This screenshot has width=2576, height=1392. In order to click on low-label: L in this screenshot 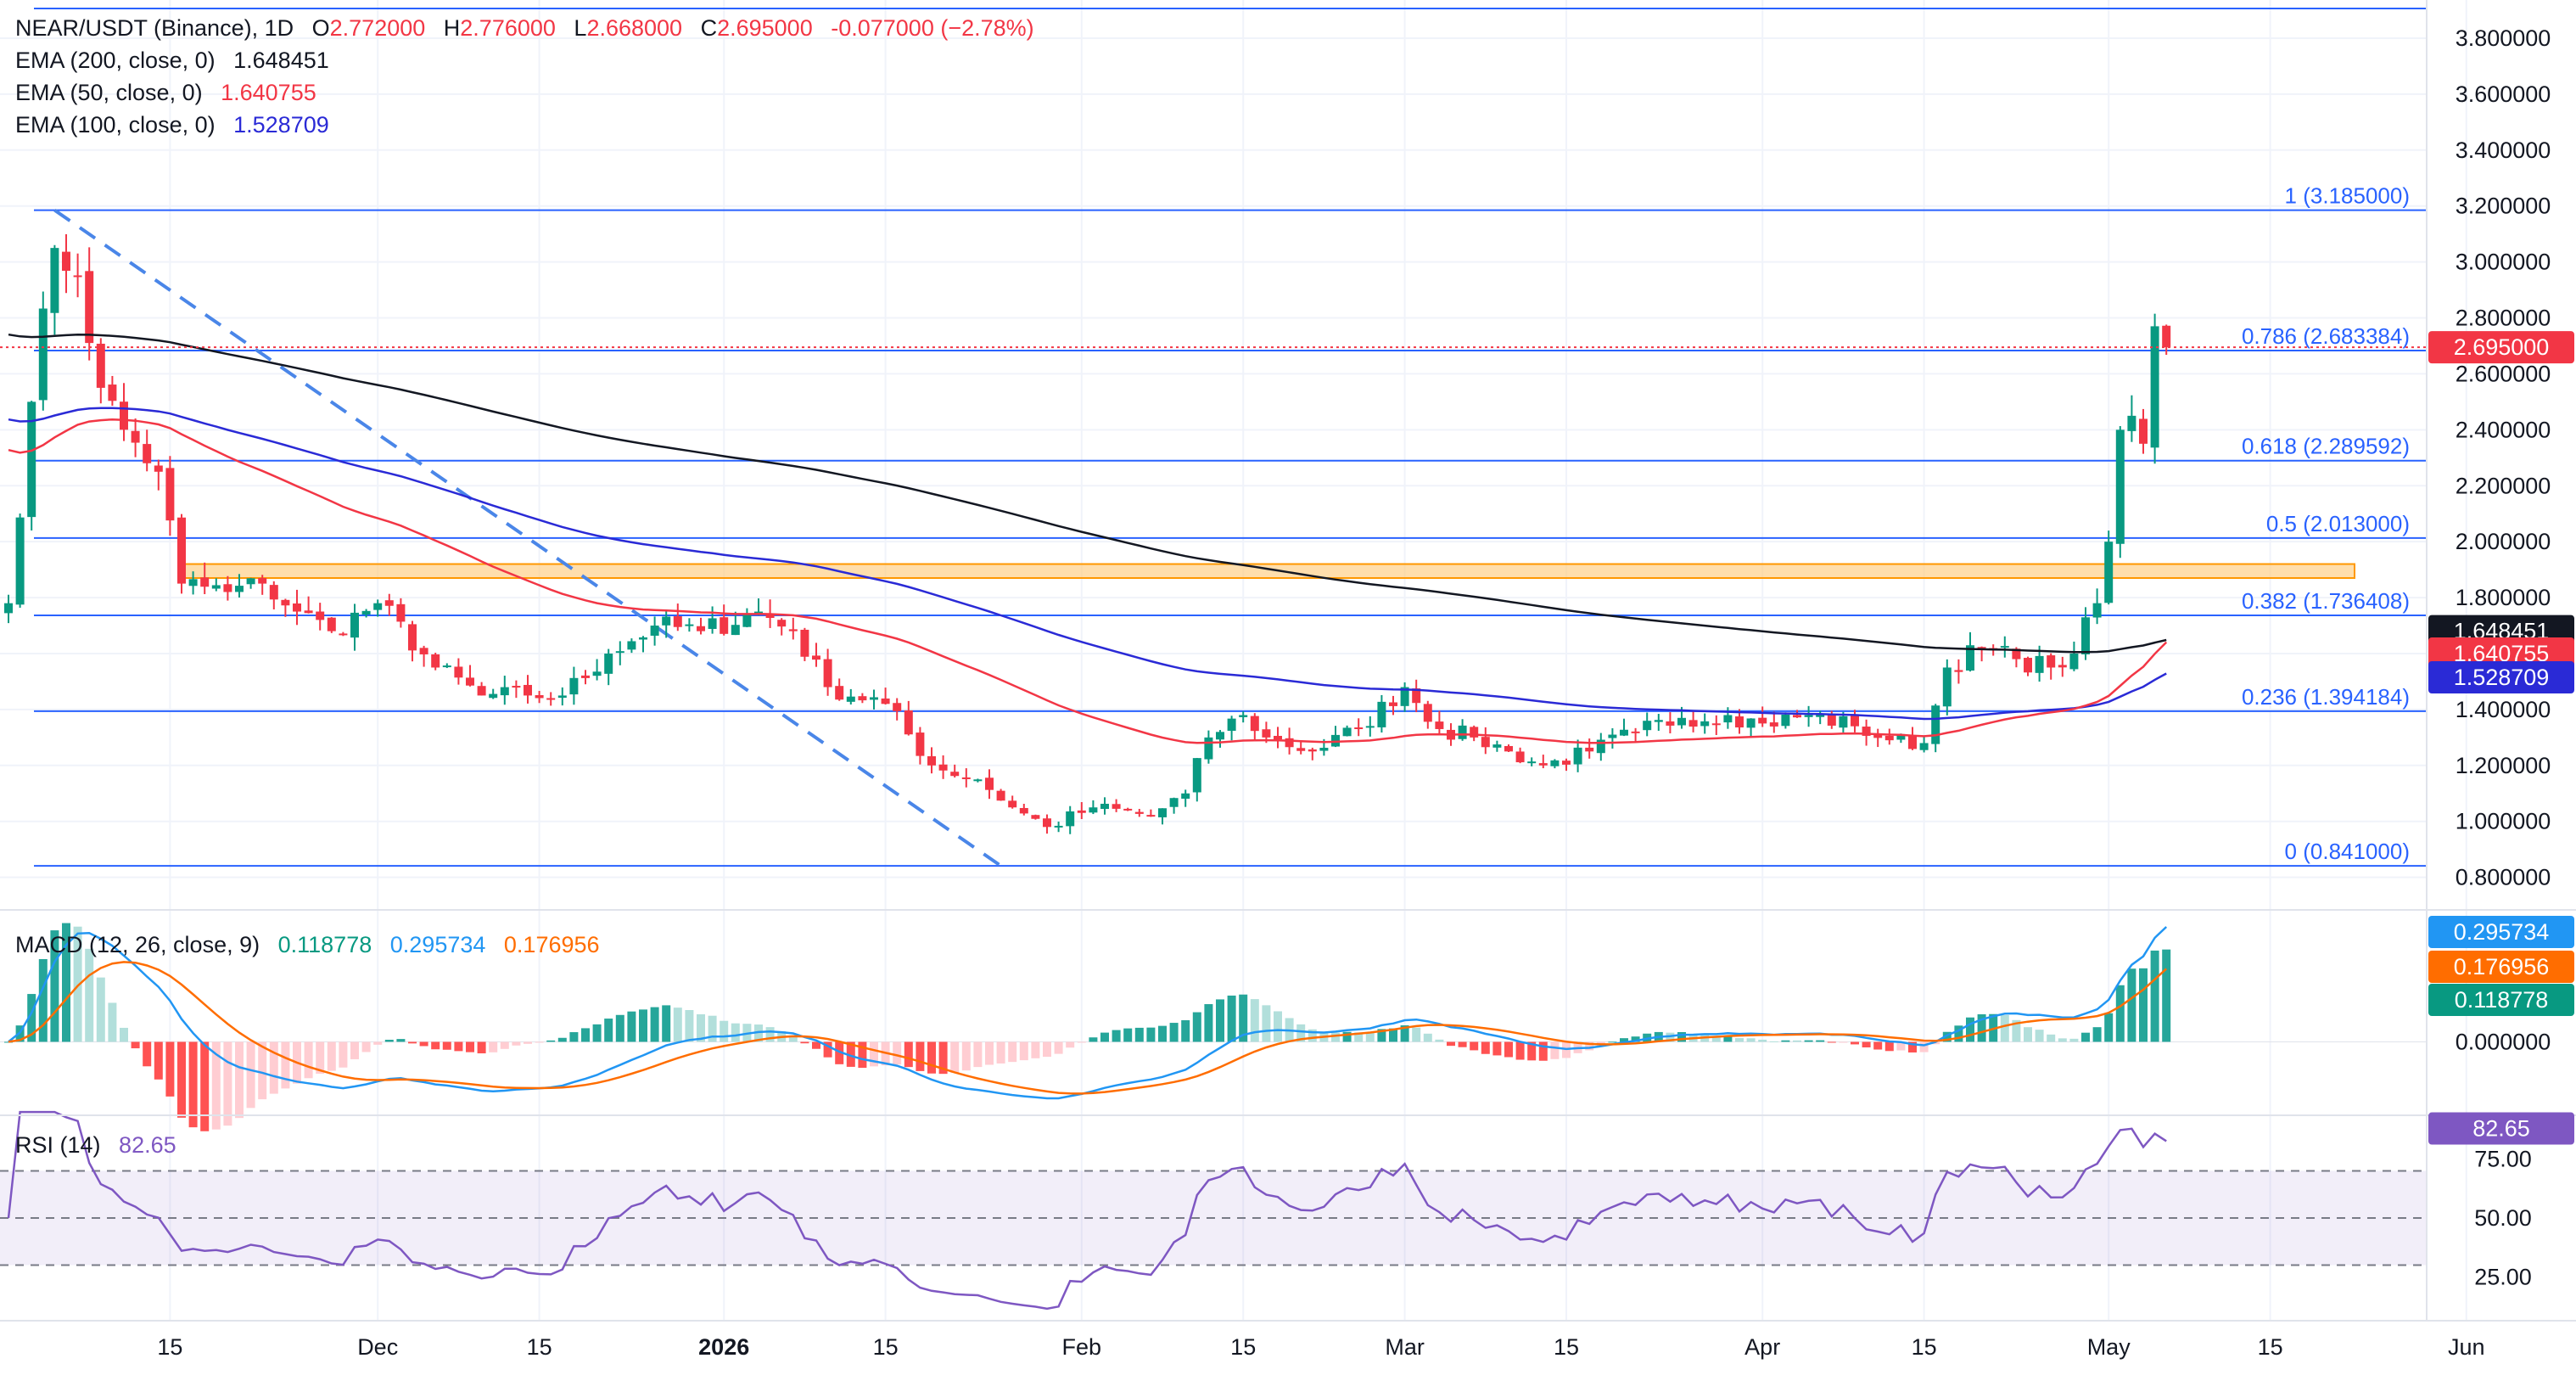, I will do `click(581, 28)`.